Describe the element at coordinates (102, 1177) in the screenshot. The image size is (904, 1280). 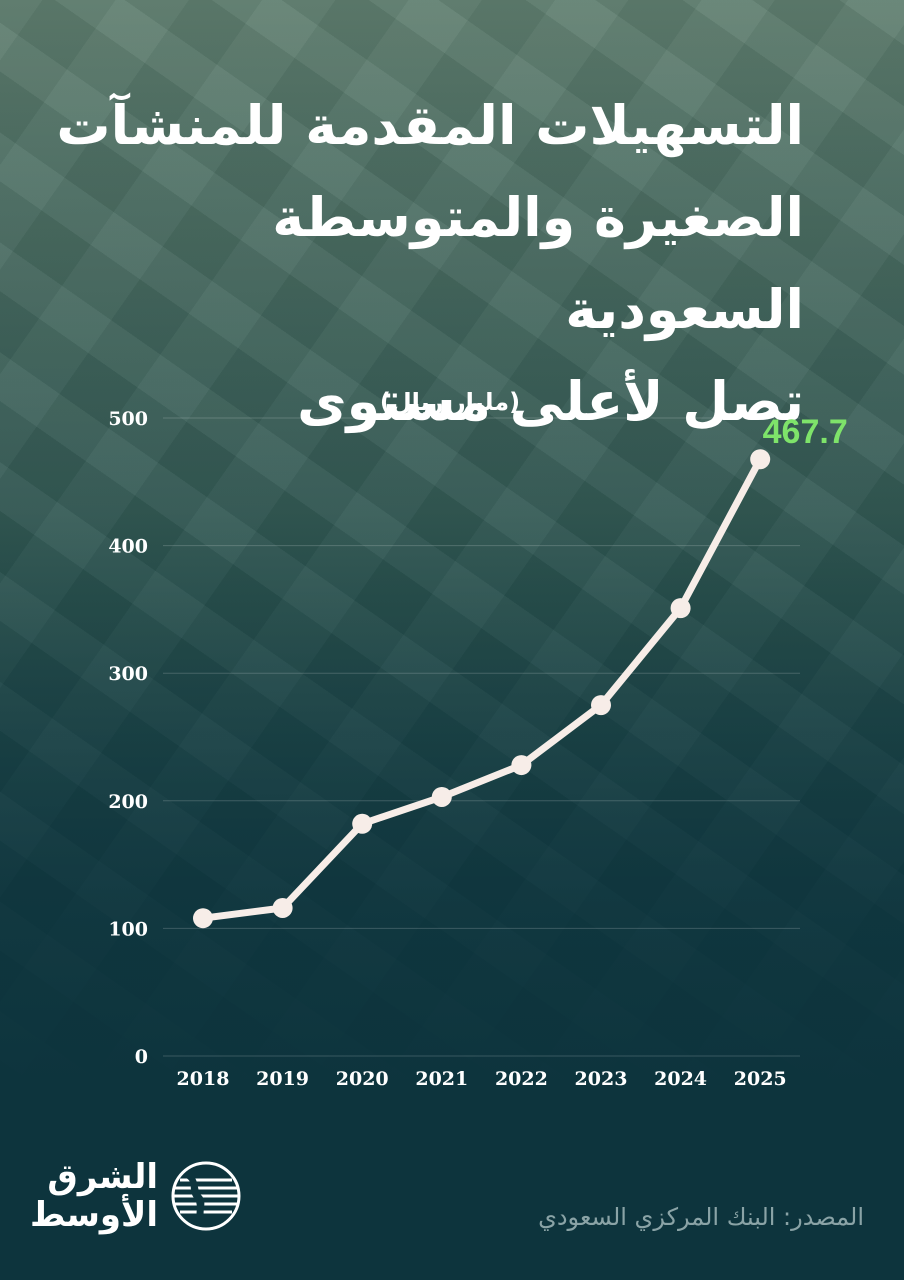
I see `logo-line-1: الشرق` at that location.